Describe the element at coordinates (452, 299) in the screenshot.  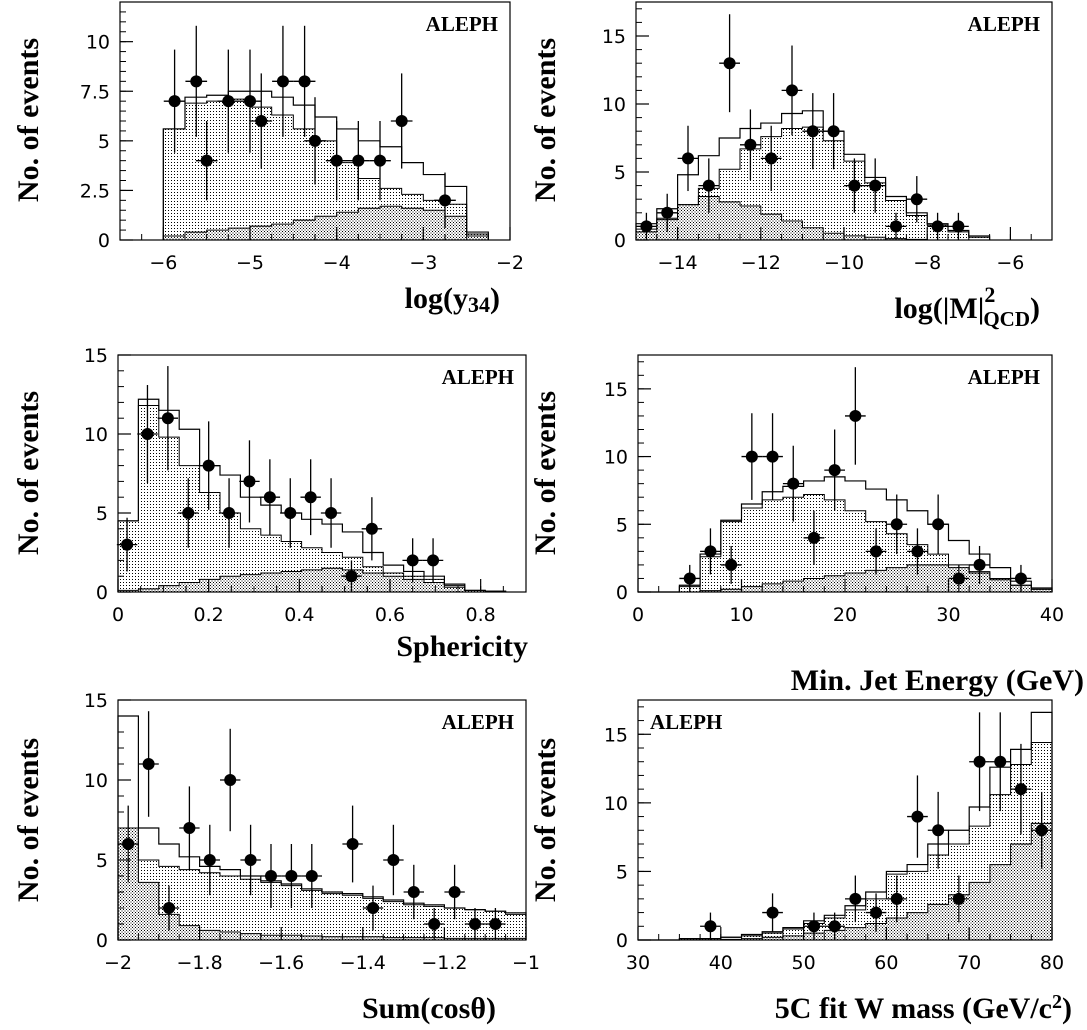
I see `x-axis-title: log(y34)` at that location.